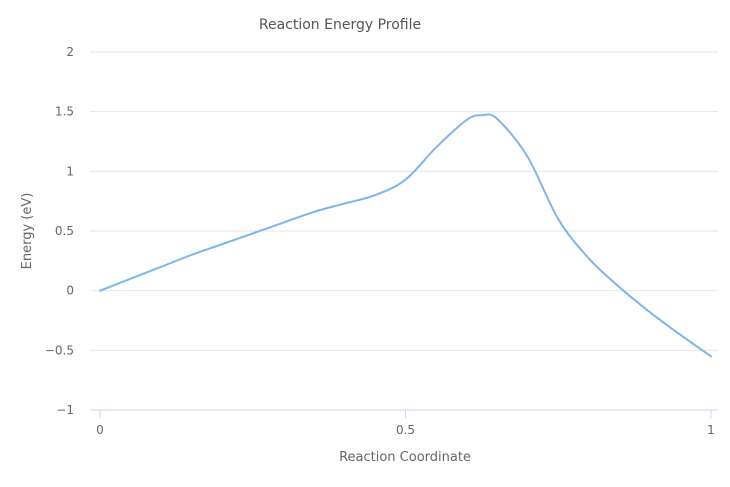 The height and width of the screenshot is (487, 730). What do you see at coordinates (70, 171) in the screenshot?
I see `y-tick-label: 1` at bounding box center [70, 171].